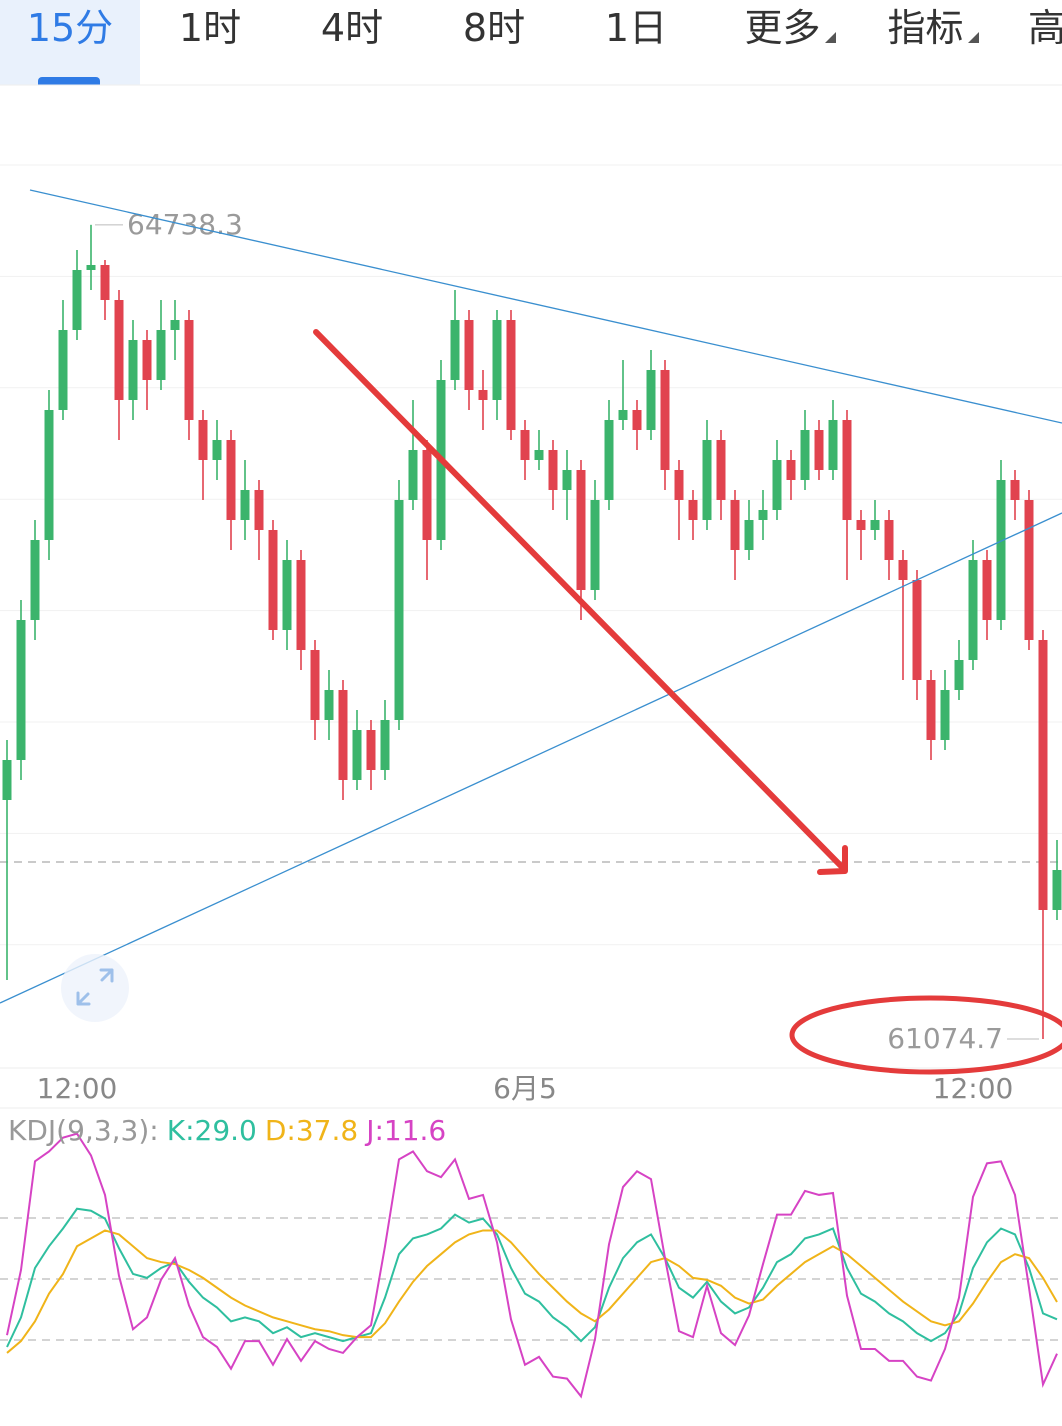  What do you see at coordinates (494, 28) in the screenshot?
I see `tab-label: 8时` at bounding box center [494, 28].